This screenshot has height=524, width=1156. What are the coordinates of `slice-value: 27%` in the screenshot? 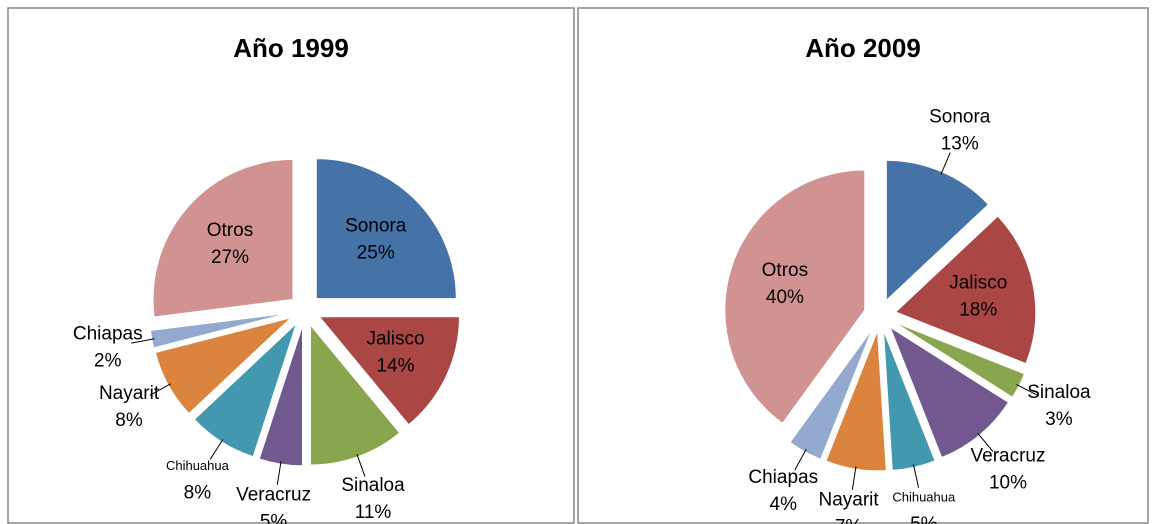 It's located at (230, 257).